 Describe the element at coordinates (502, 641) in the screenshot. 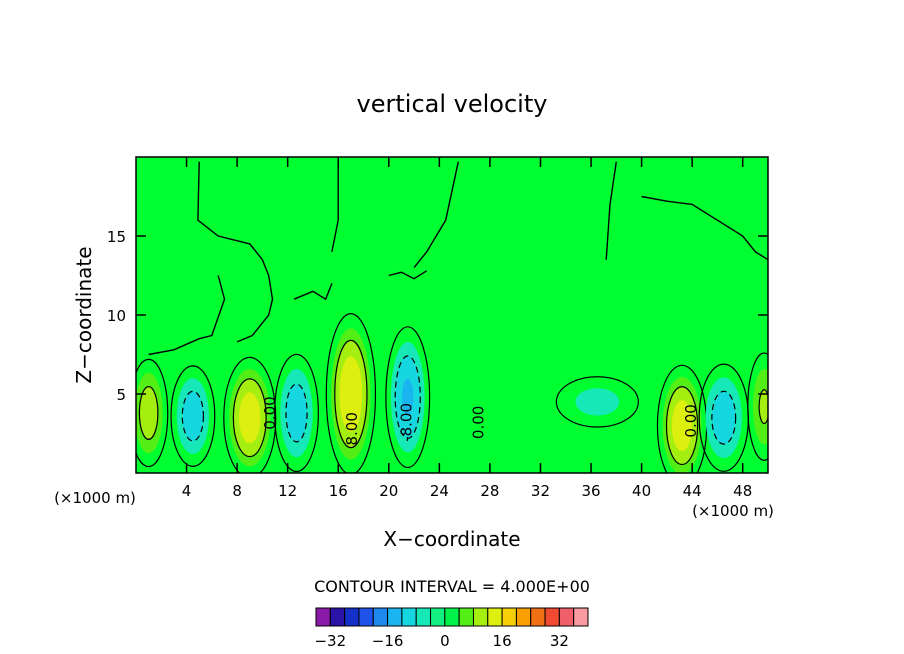

I see `legend-label: 16` at that location.